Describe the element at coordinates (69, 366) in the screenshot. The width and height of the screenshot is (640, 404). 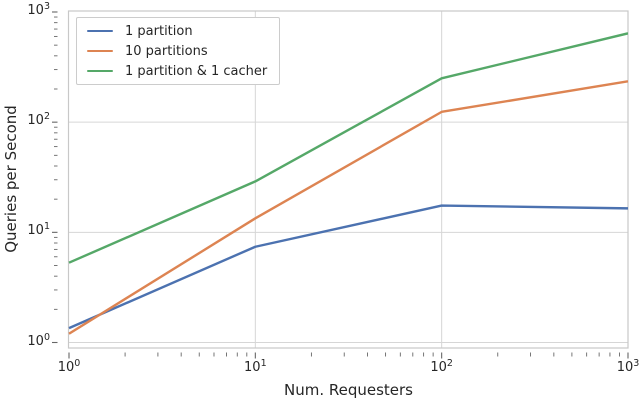
I see `x-tick-label: 100` at that location.